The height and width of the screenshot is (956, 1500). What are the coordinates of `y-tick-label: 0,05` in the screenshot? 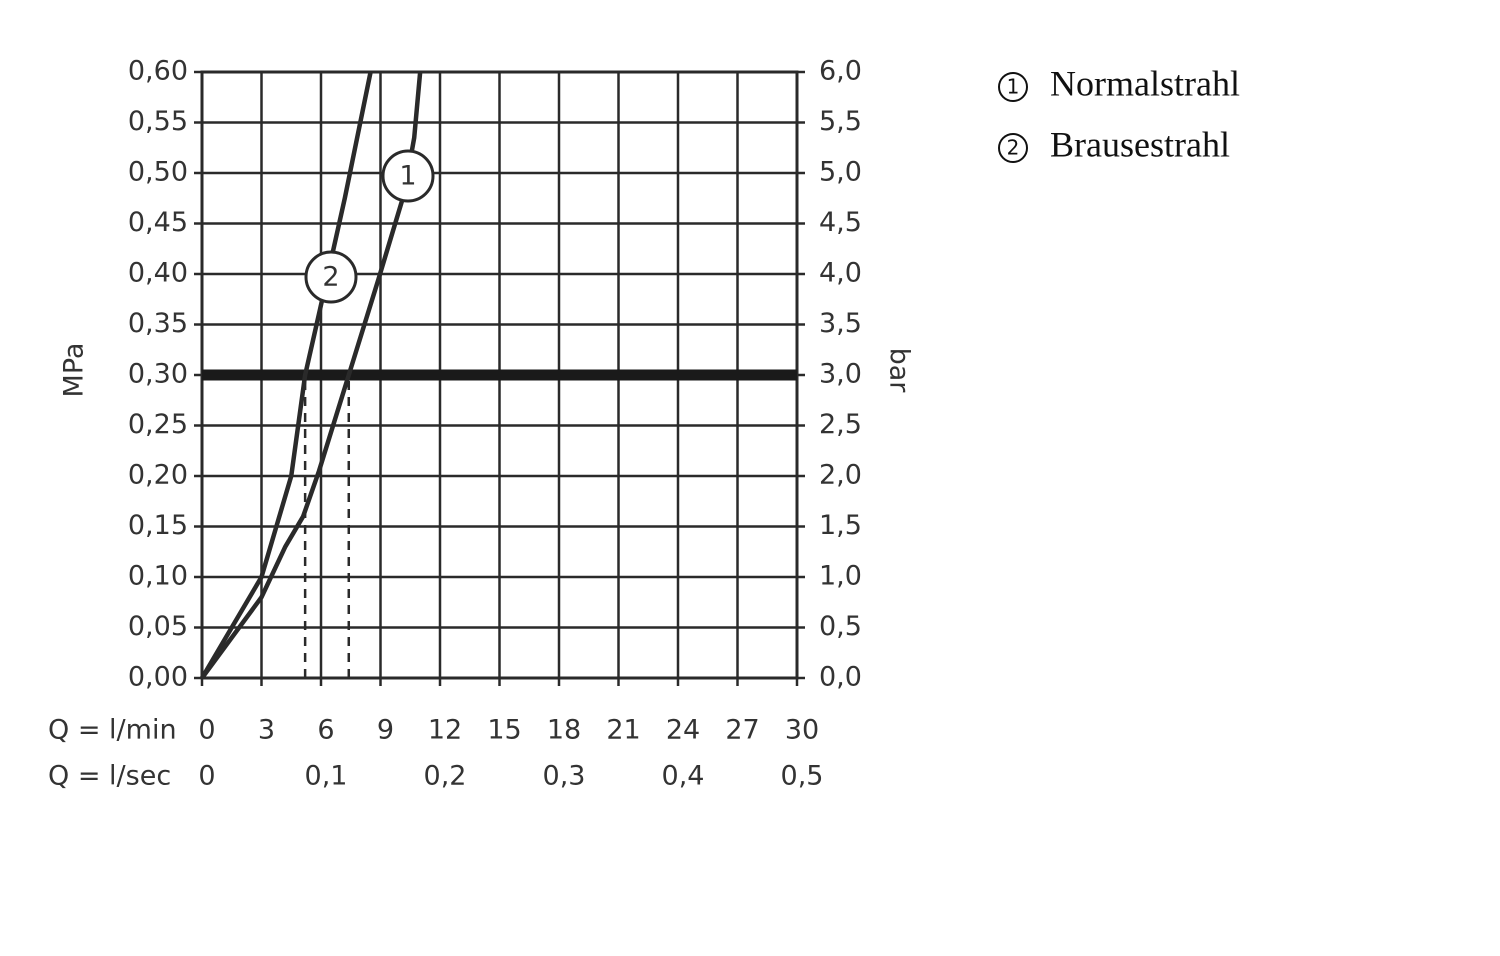 It's located at (158, 626).